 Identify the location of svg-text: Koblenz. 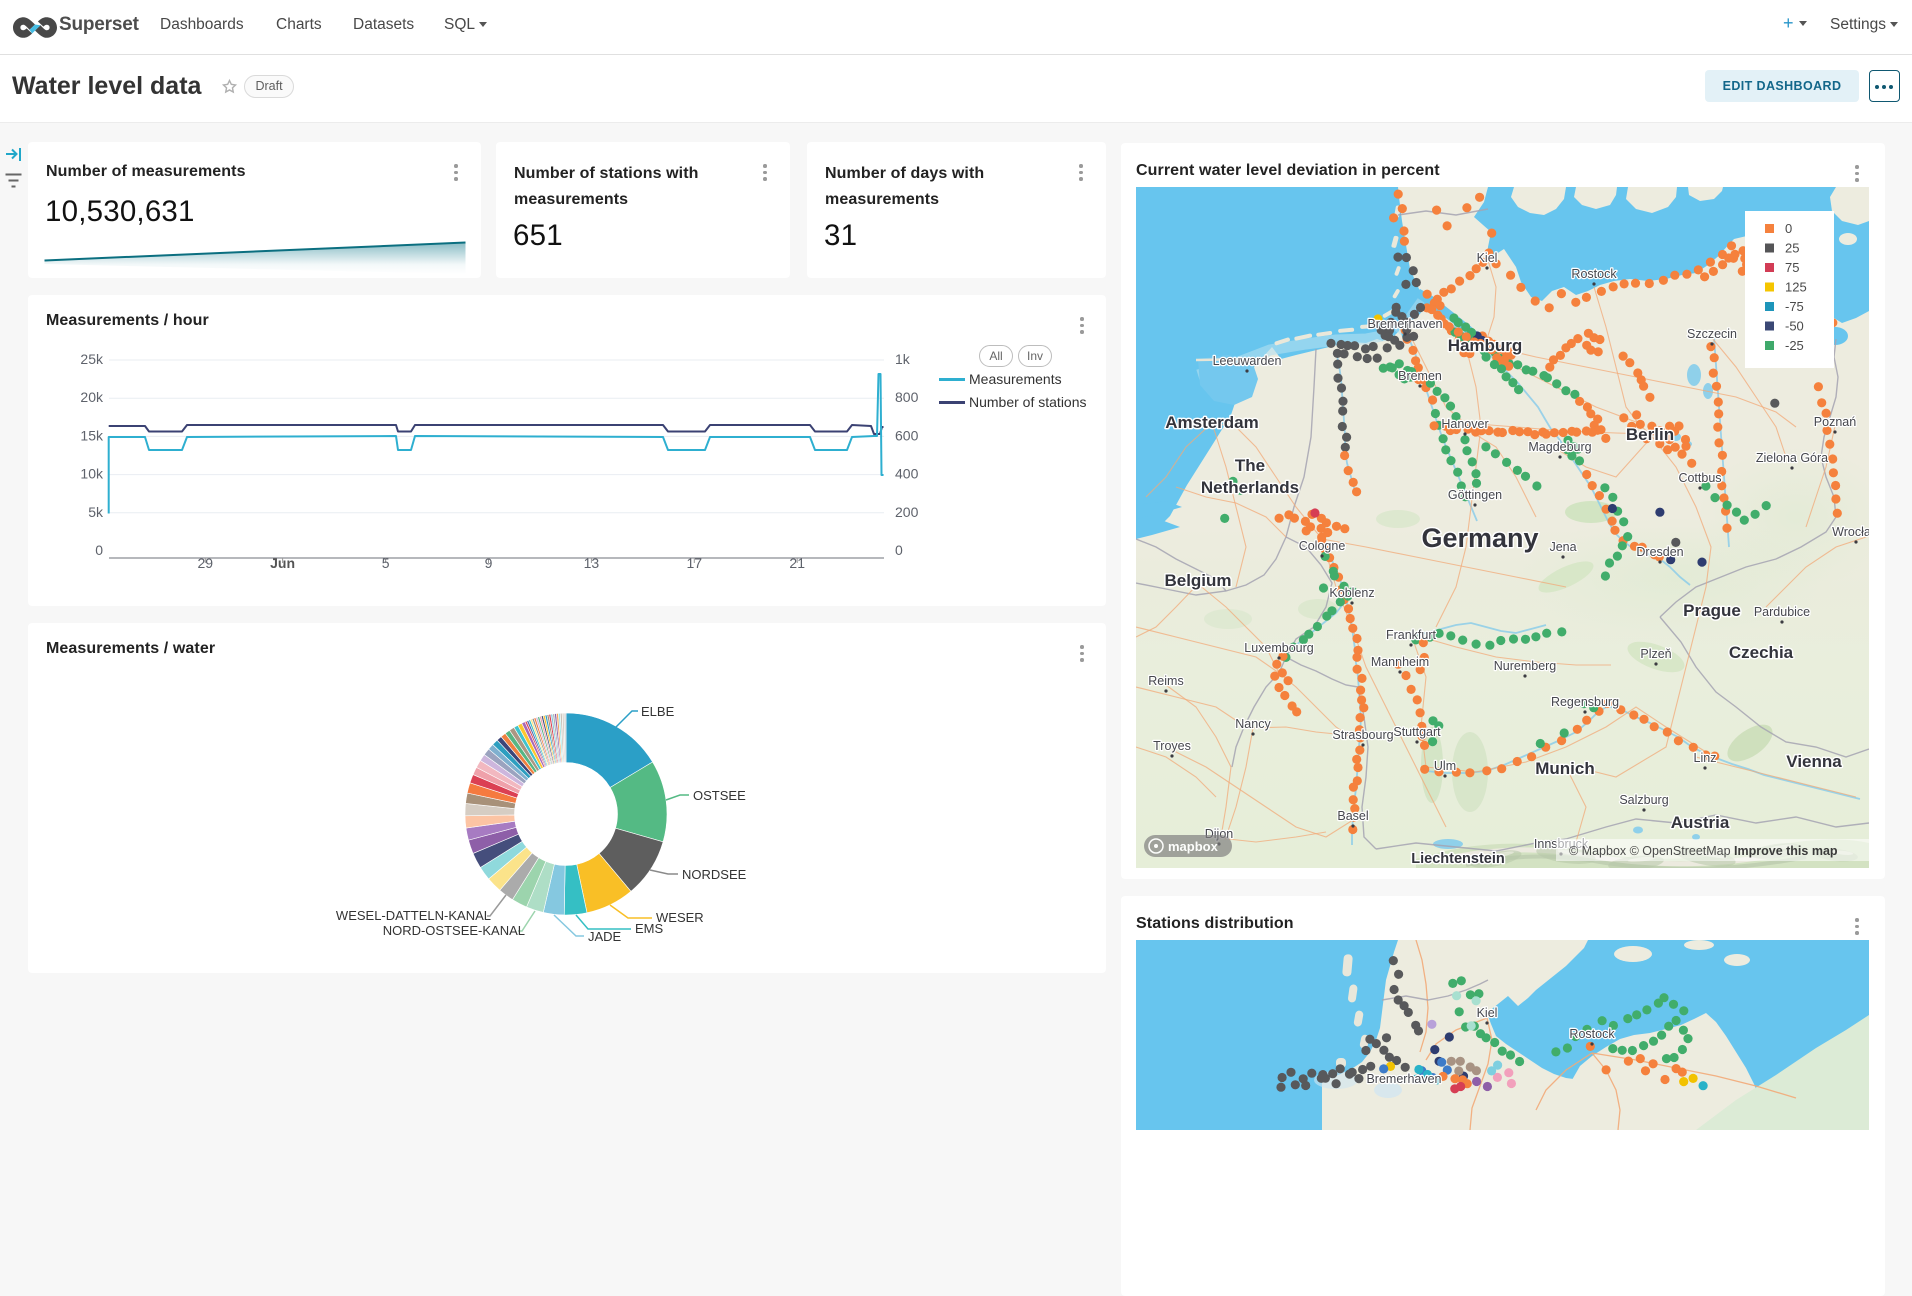
(1351, 593).